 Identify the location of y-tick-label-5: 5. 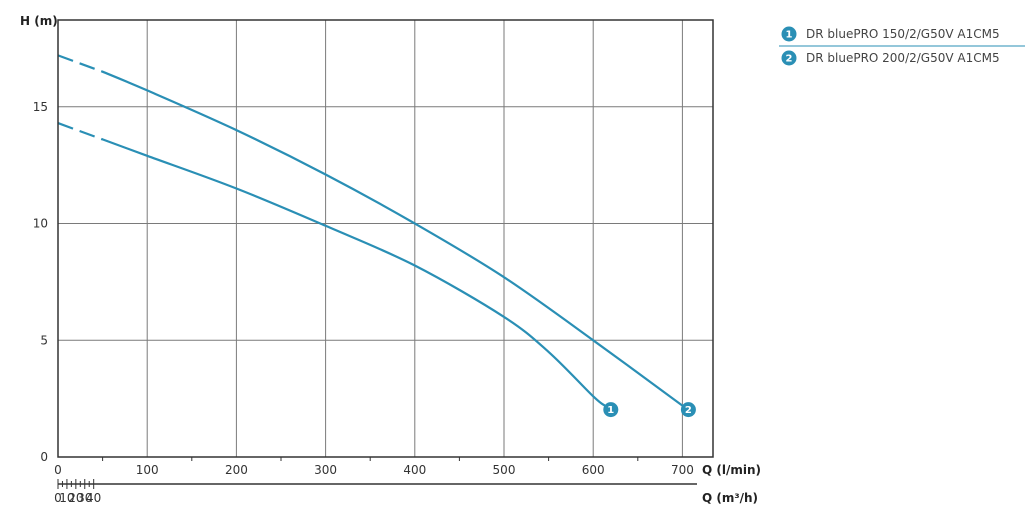
(44, 340).